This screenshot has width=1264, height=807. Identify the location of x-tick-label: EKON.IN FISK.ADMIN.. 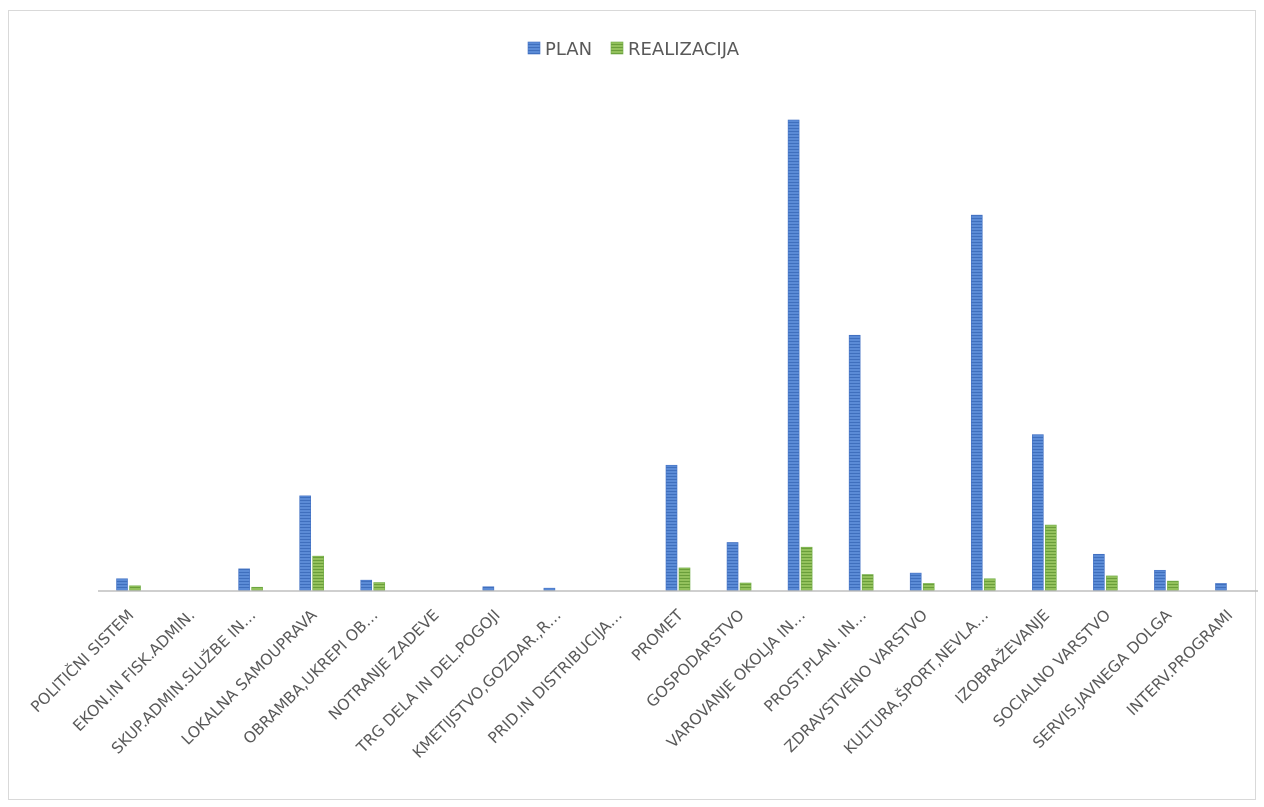
(133, 670).